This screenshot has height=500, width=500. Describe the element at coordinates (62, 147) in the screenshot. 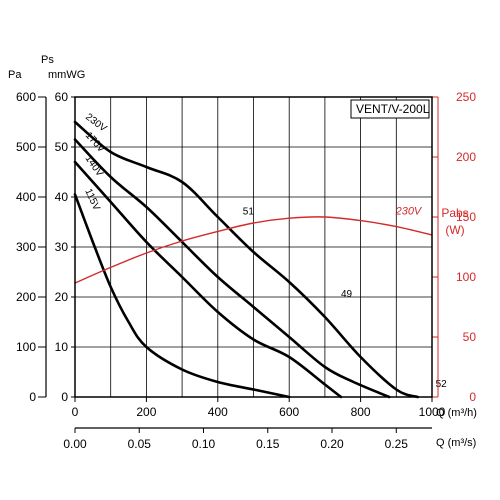

I see `mmwg-tick-label: 50` at that location.